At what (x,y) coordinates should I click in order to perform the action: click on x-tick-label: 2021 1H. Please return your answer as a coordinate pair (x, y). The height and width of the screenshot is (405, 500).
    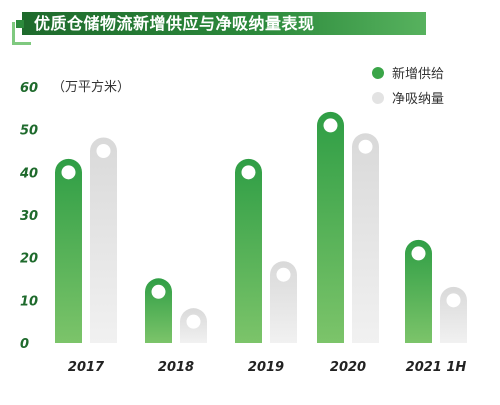
    Looking at the image, I should click on (436, 367).